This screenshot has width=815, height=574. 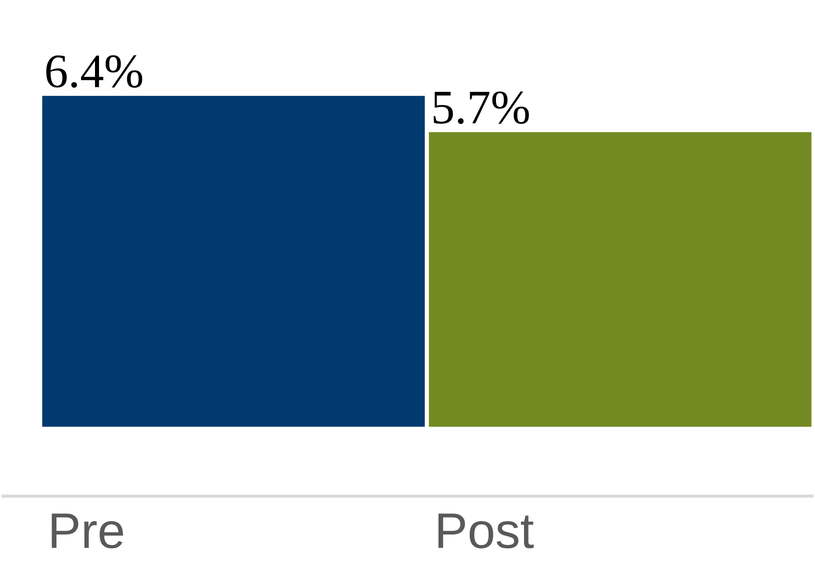 I want to click on data-label: 5.7%, so click(x=481, y=108).